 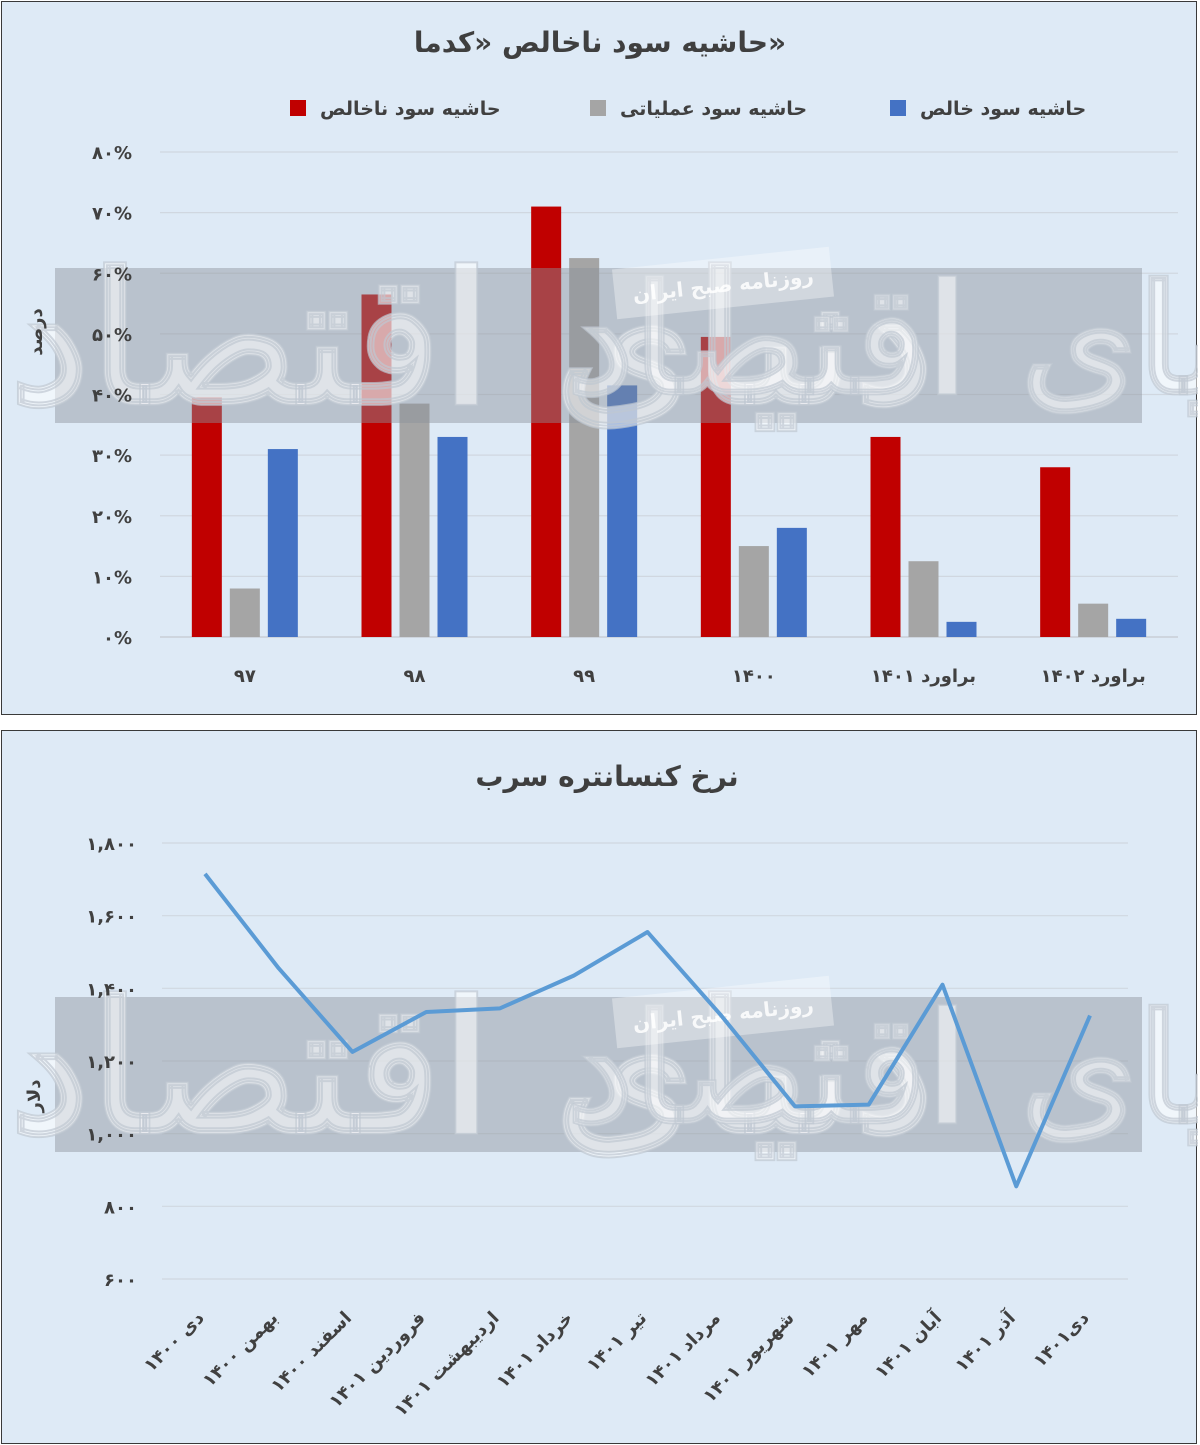 What do you see at coordinates (1093, 676) in the screenshot?
I see `x-category-label: براورد ۱۴۰۲` at bounding box center [1093, 676].